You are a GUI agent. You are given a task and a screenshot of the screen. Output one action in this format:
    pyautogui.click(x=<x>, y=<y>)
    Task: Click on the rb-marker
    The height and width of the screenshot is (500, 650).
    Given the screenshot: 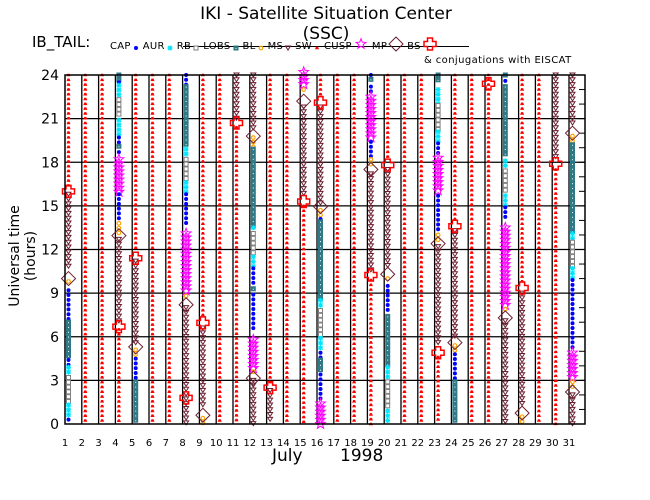 What is the action you would take?
    pyautogui.click(x=572, y=247)
    